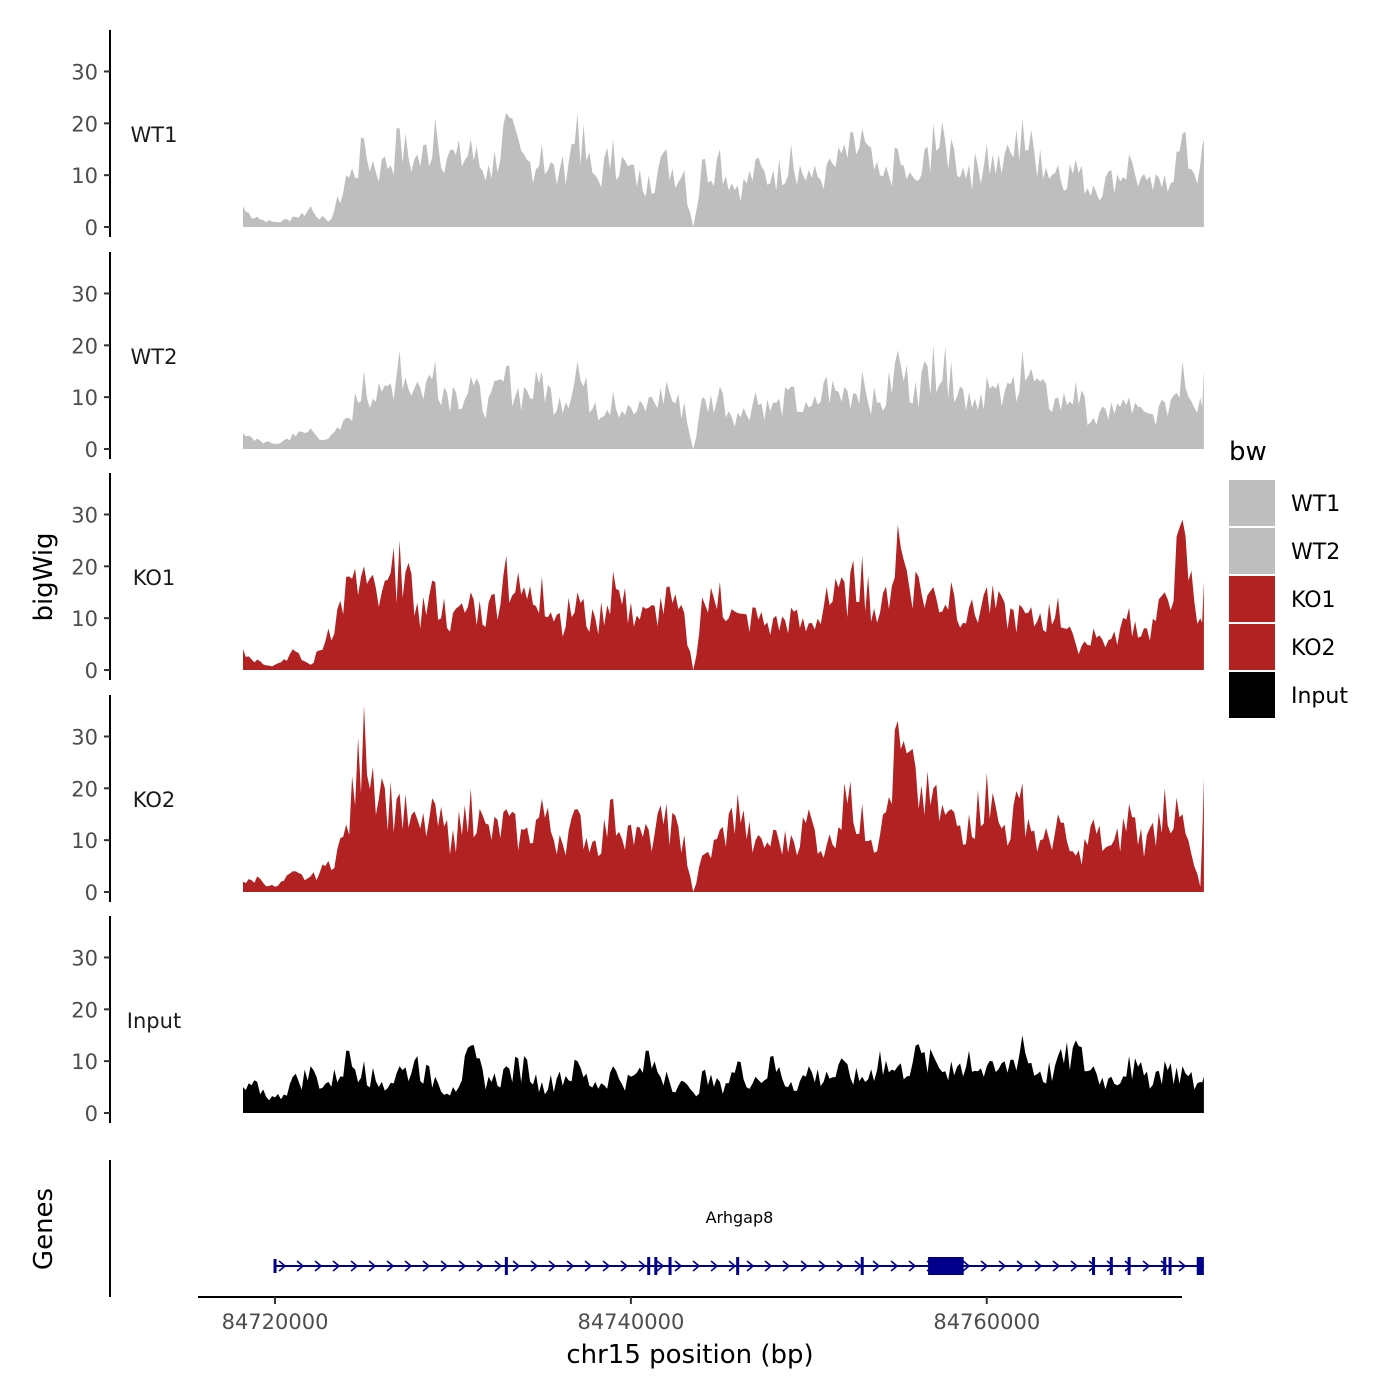 The width and height of the screenshot is (1400, 1400). Describe the element at coordinates (154, 800) in the screenshot. I see `track-label-ko2: KO2` at that location.